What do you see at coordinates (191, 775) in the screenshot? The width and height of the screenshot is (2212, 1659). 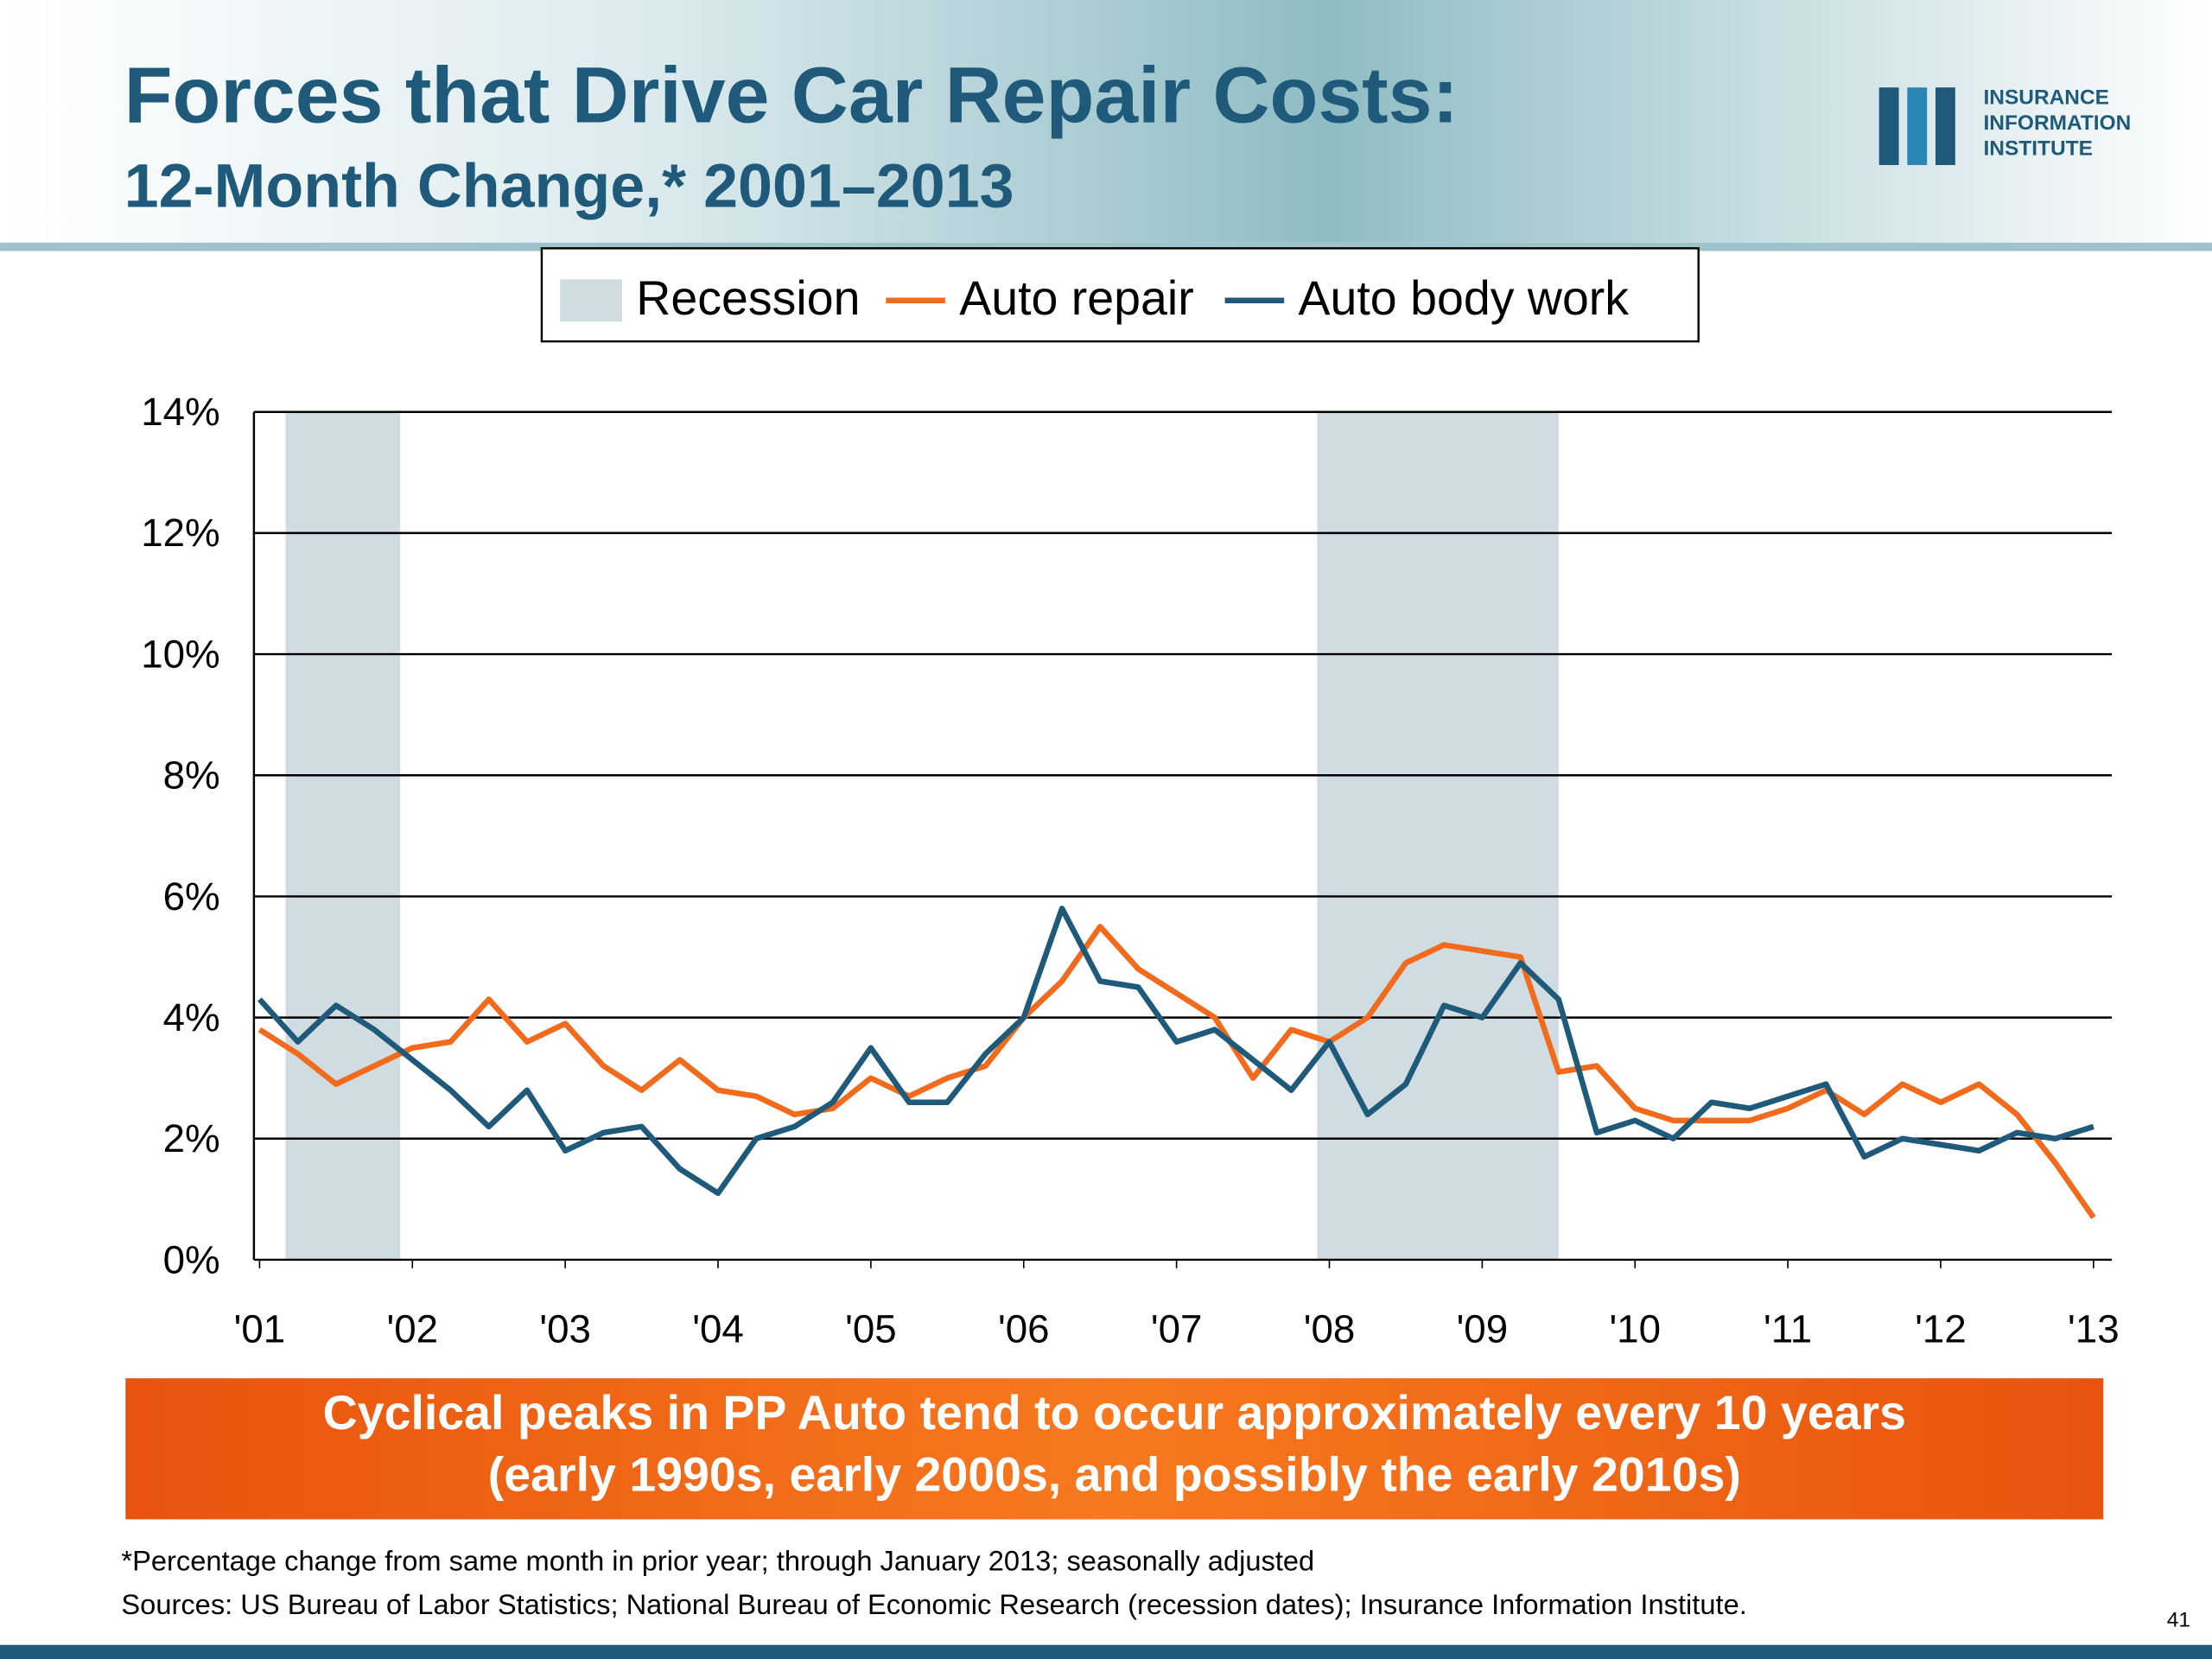 I see `y-tick-label: 8%` at bounding box center [191, 775].